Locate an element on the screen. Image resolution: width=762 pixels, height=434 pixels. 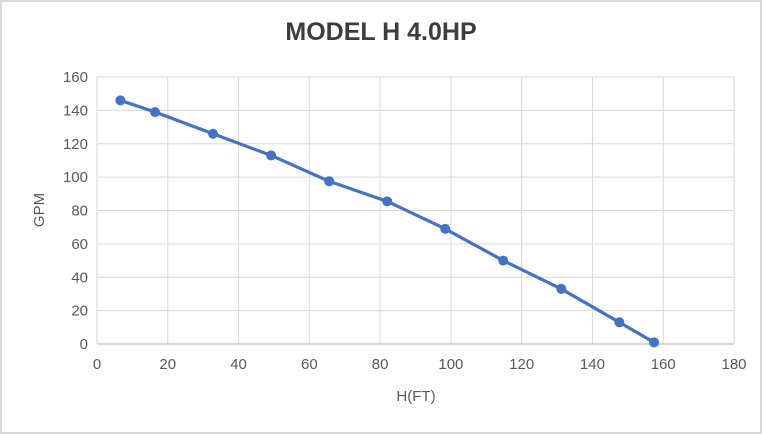
y-tick-label: 120 is located at coordinates (75, 144).